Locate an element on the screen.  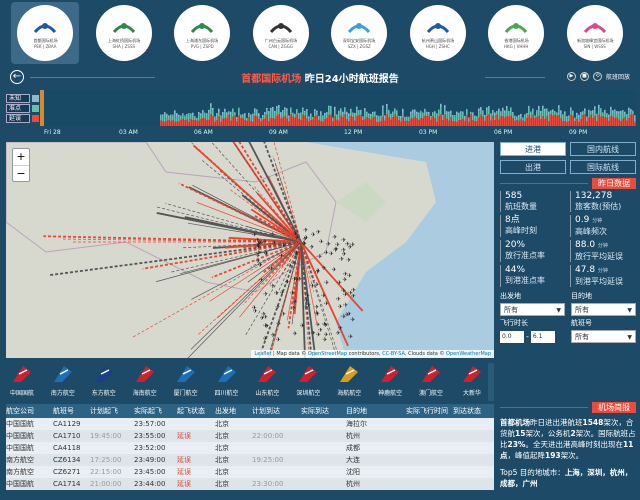
table-row: 中国国航 CA1710 19:45:00 23:55:00 延误 北京 22:00:00 杭州 is located at coordinates (250, 436).